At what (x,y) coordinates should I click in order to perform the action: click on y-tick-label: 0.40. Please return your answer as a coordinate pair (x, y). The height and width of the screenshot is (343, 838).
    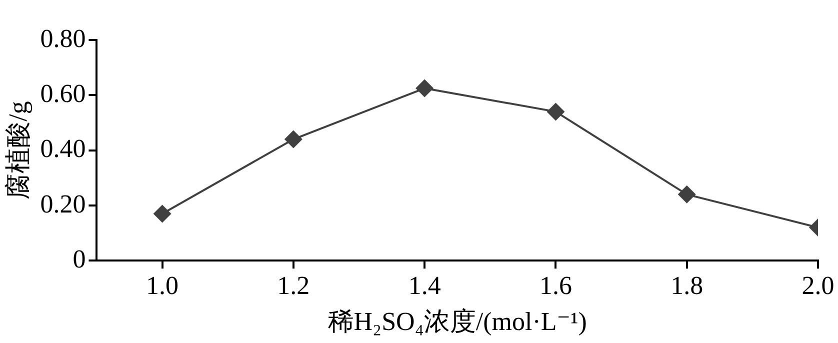
    Looking at the image, I should click on (63, 149).